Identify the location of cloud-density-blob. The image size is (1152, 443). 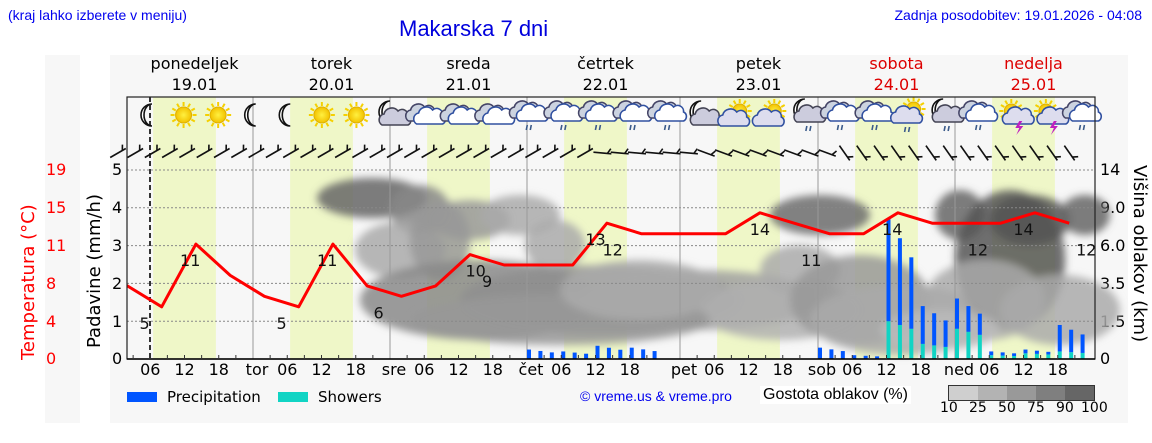
(1060, 310).